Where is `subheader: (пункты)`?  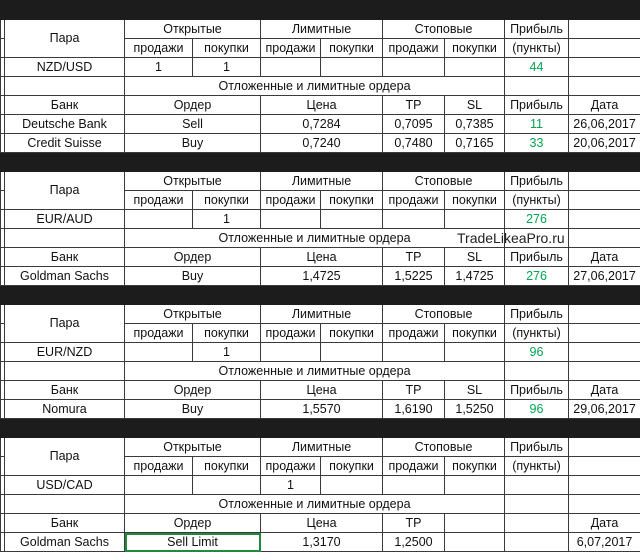 subheader: (пункты) is located at coordinates (537, 466).